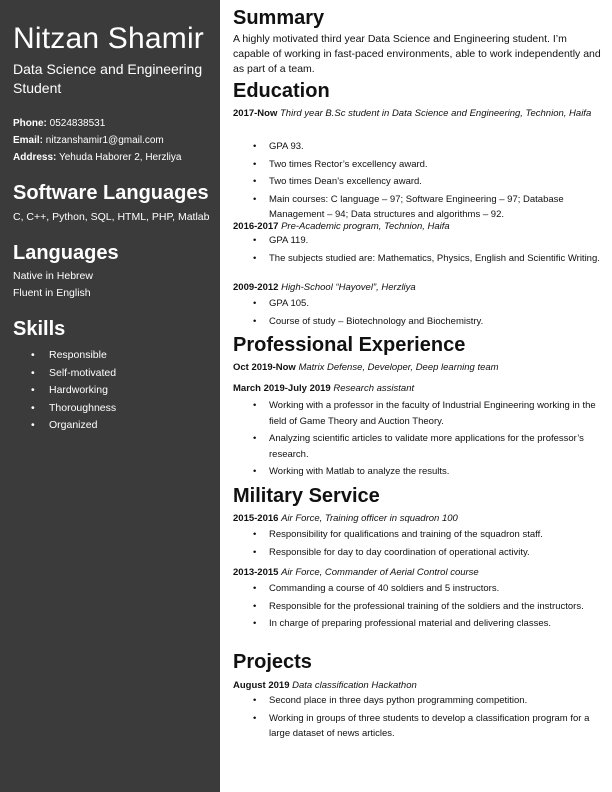 The height and width of the screenshot is (792, 612). I want to click on entry-title: Data classification Hackathon, so click(354, 685).